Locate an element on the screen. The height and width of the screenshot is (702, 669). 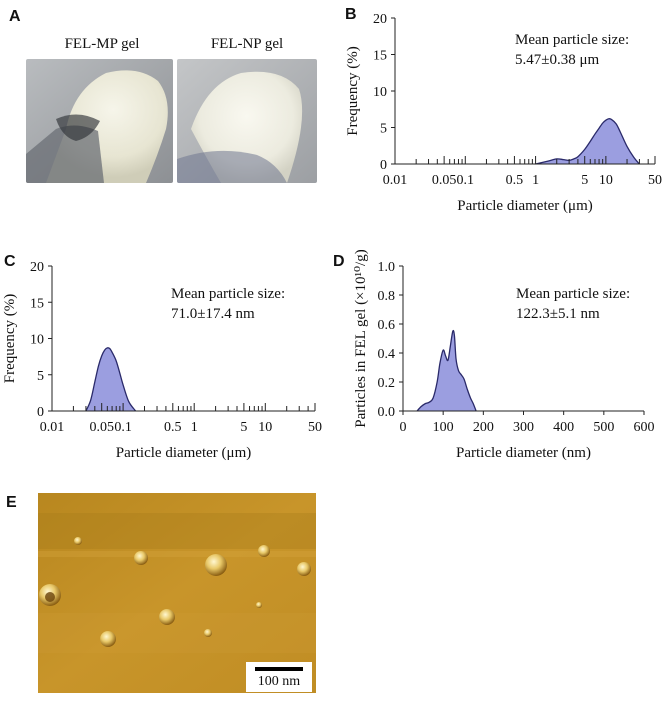
chart-d-annotation-line2: 122.3±5.1 nm is located at coordinates (558, 314).